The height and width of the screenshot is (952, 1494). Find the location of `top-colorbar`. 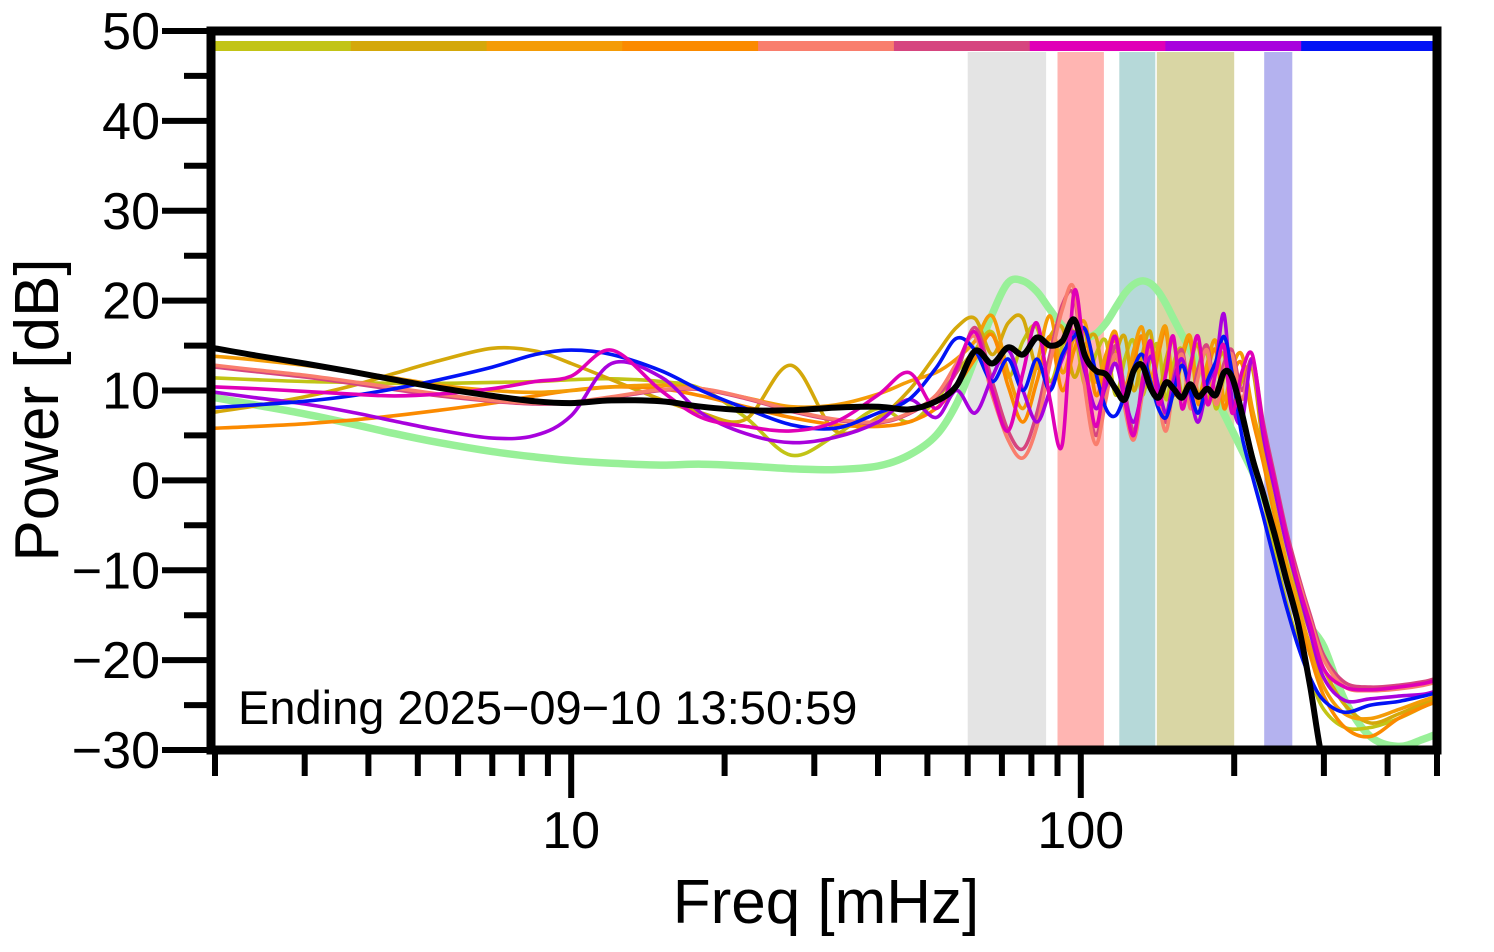

top-colorbar is located at coordinates (826, 46).